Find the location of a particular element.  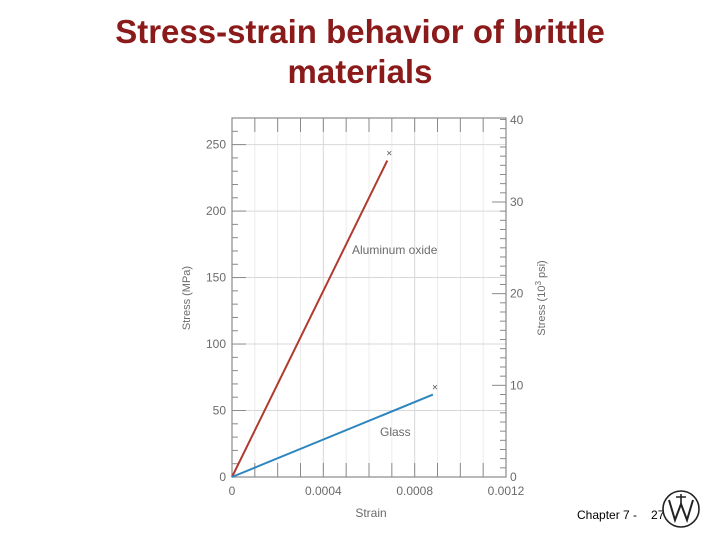

x-axis-label: Strain is located at coordinates (370, 513).